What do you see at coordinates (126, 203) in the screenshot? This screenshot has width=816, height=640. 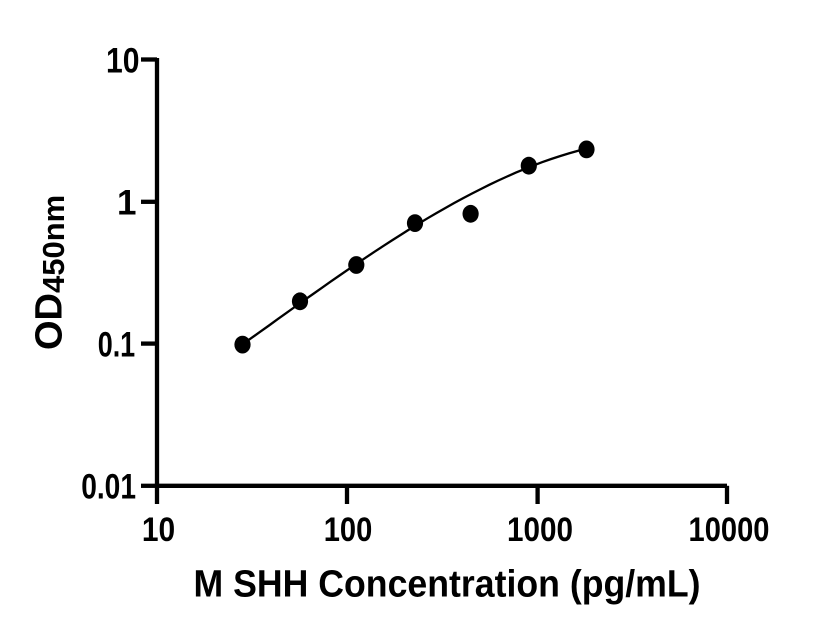 I see `svg-text: 1` at bounding box center [126, 203].